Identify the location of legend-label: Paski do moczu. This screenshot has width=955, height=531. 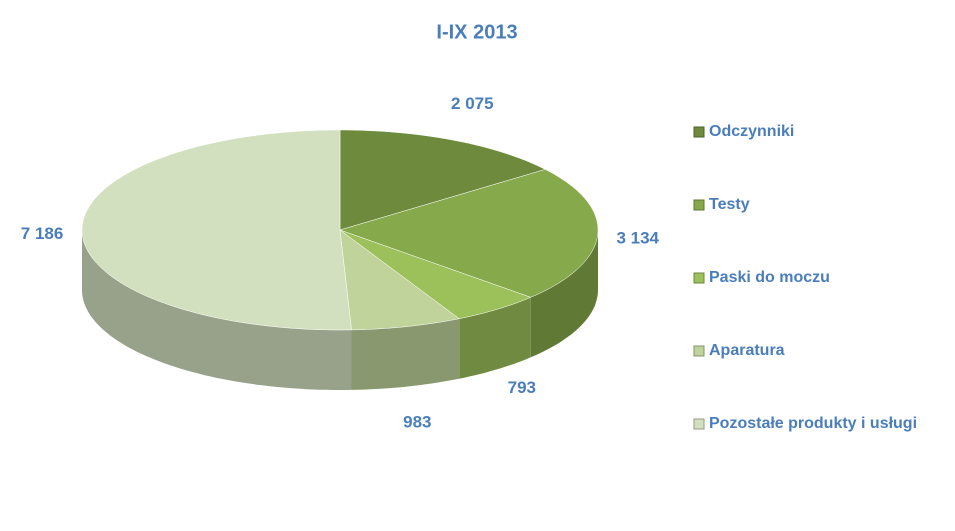
(769, 277).